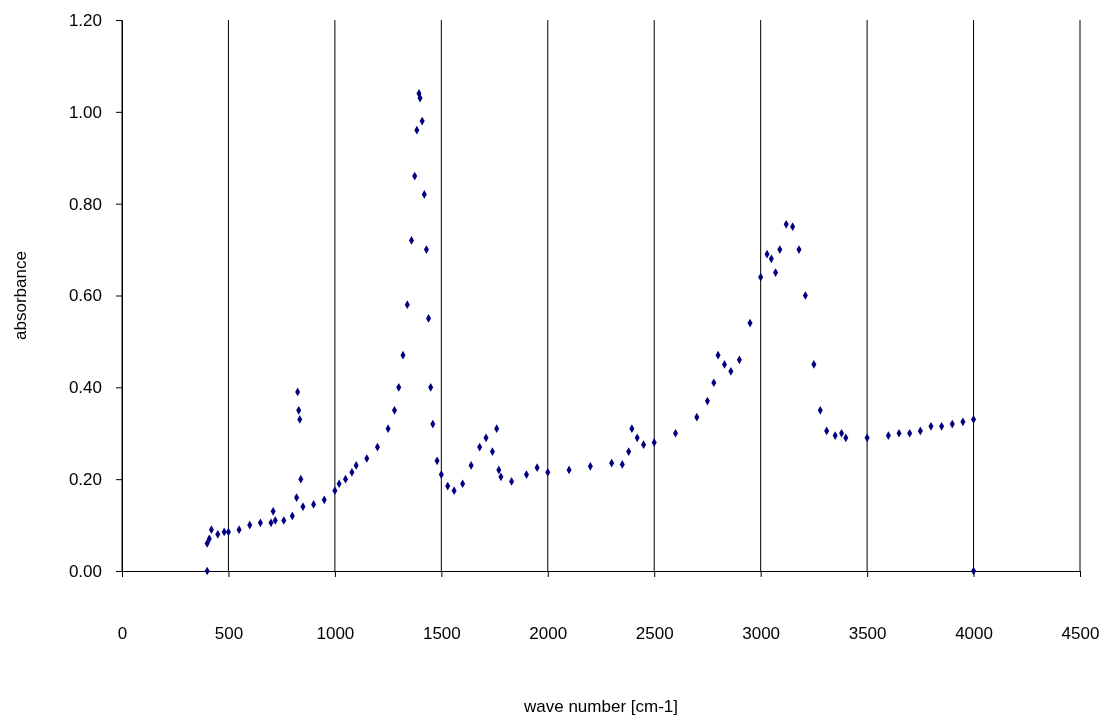 The image size is (1114, 720). Describe the element at coordinates (85, 112) in the screenshot. I see `y-tick-label: 1.00` at that location.